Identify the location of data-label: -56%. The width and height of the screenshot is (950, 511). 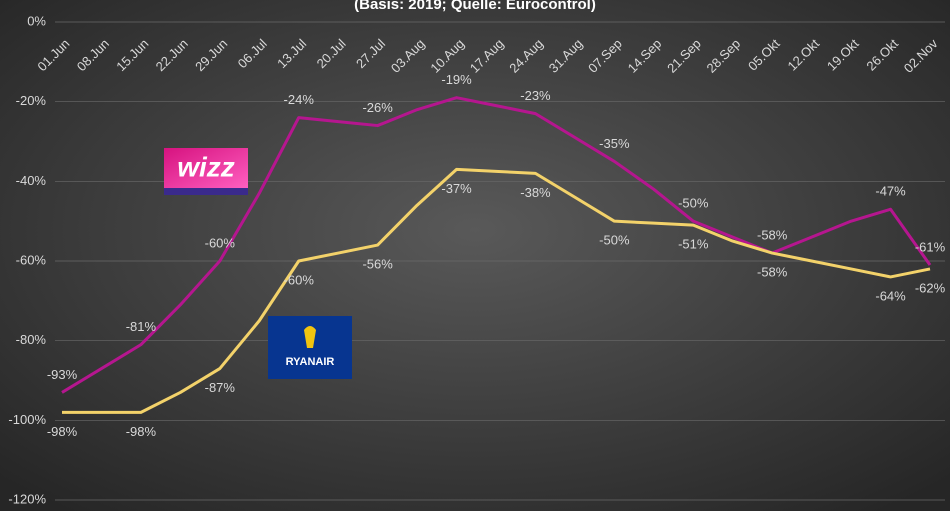
(377, 264).